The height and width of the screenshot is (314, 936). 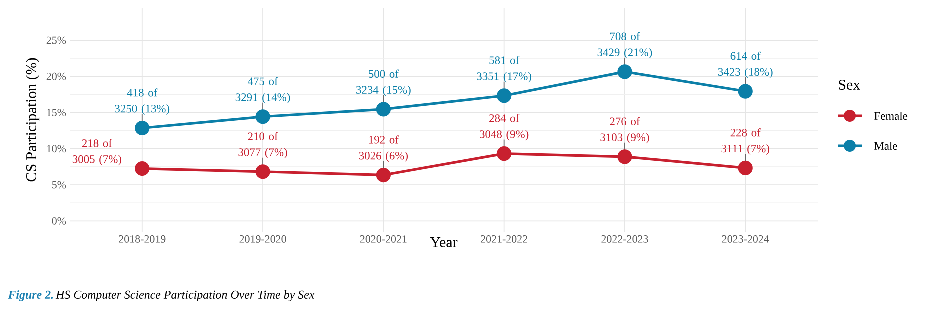 What do you see at coordinates (383, 149) in the screenshot?
I see `data-label: 192 of 3026 (6%)` at bounding box center [383, 149].